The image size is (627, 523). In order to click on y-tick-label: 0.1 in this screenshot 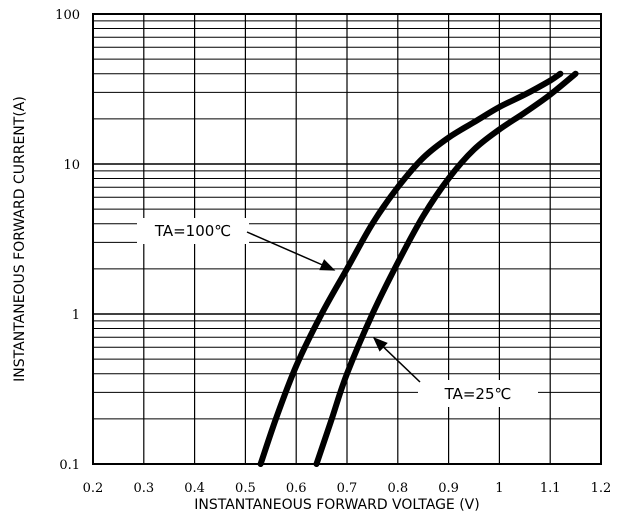, I will do `click(69, 465)`.